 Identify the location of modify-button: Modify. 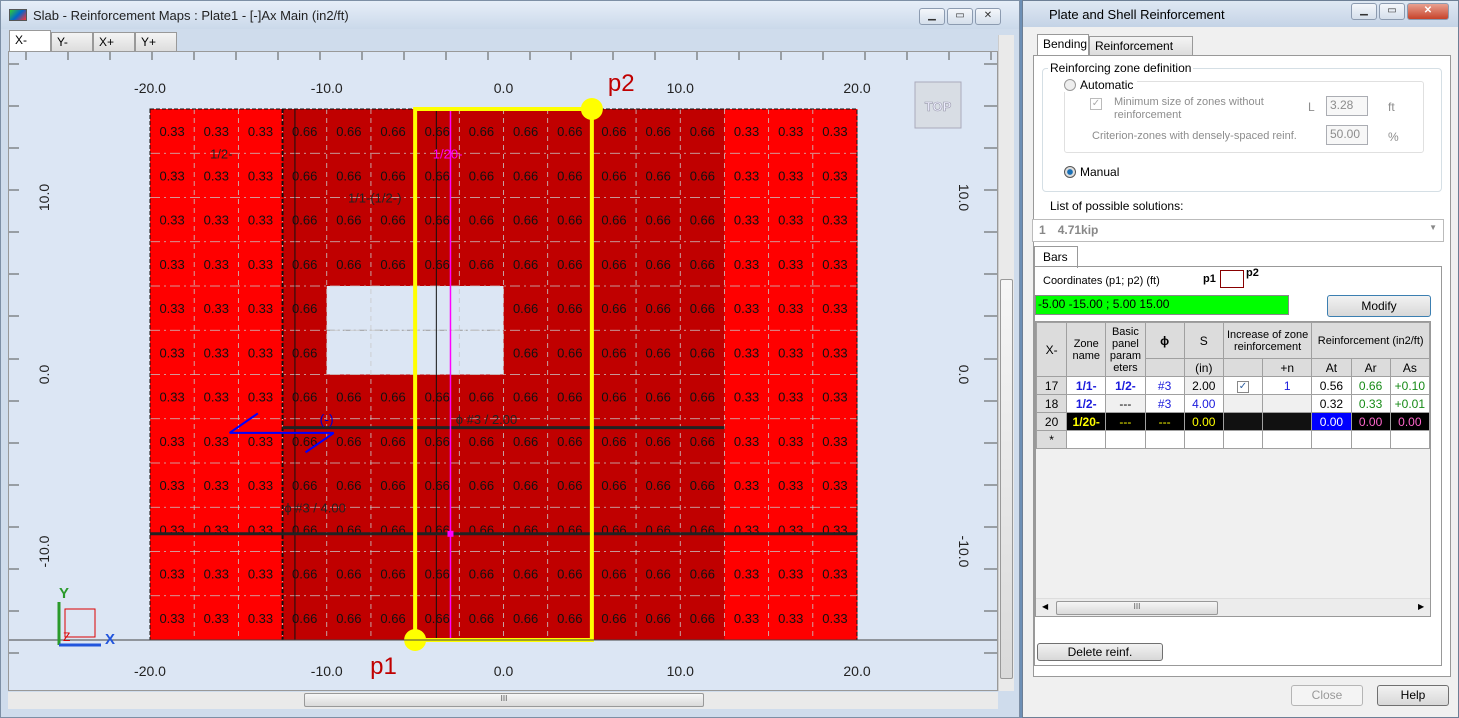
(1379, 306).